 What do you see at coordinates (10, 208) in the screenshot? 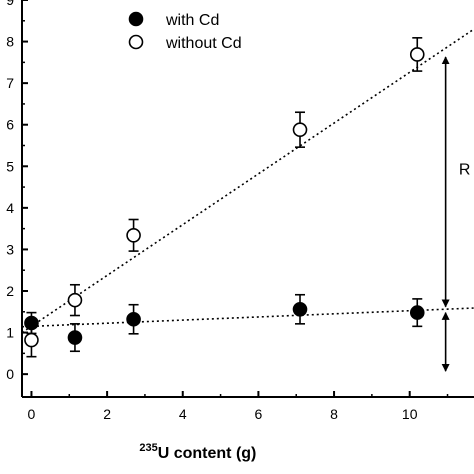
I see `y-tick-label: 4` at bounding box center [10, 208].